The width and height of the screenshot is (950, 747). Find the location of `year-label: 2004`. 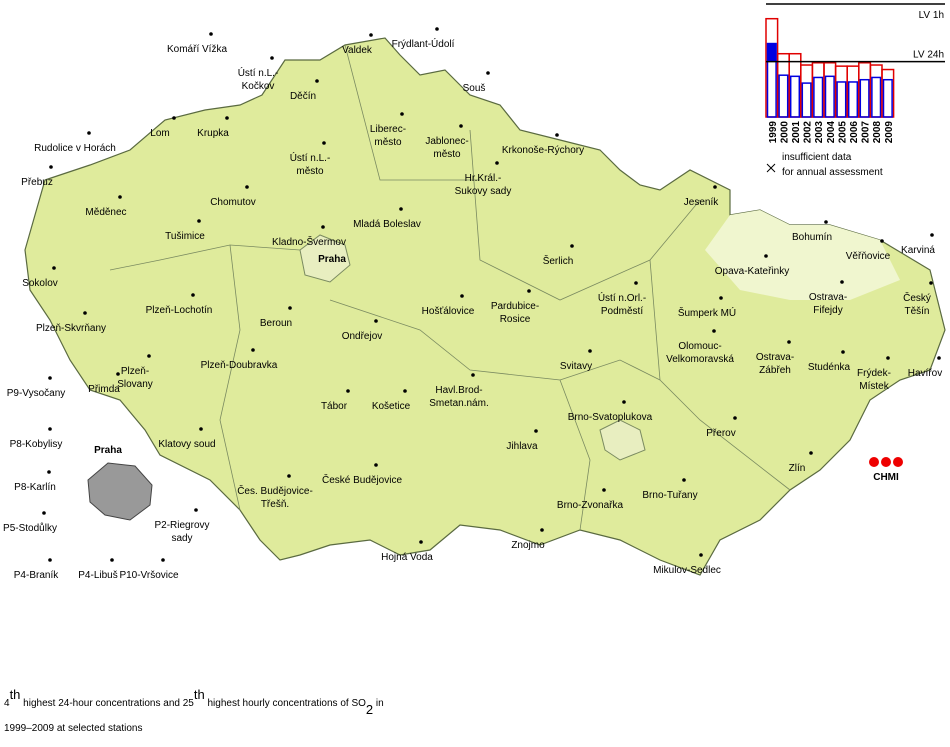

year-label: 2004 is located at coordinates (831, 132).